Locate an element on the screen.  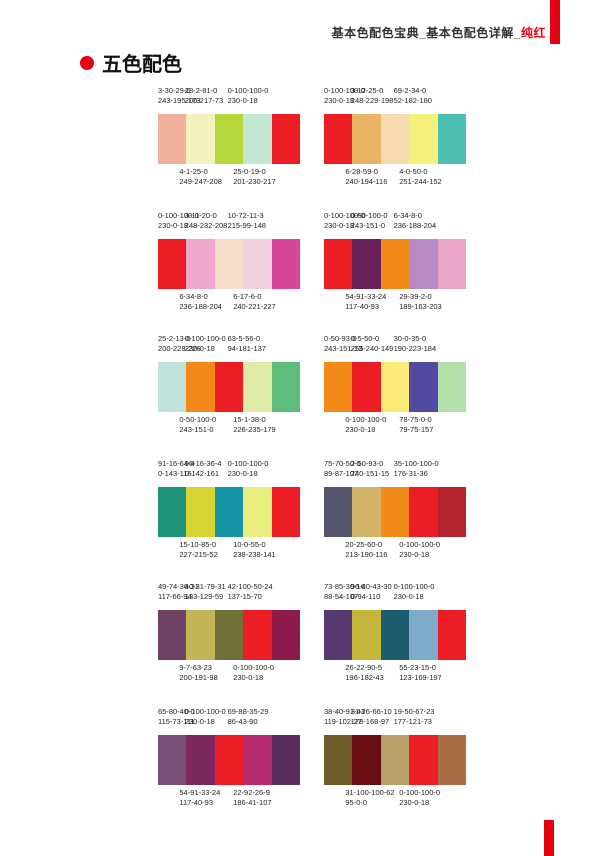
cmyk-value: 96-40-43-30 is located at coordinates (371, 586).